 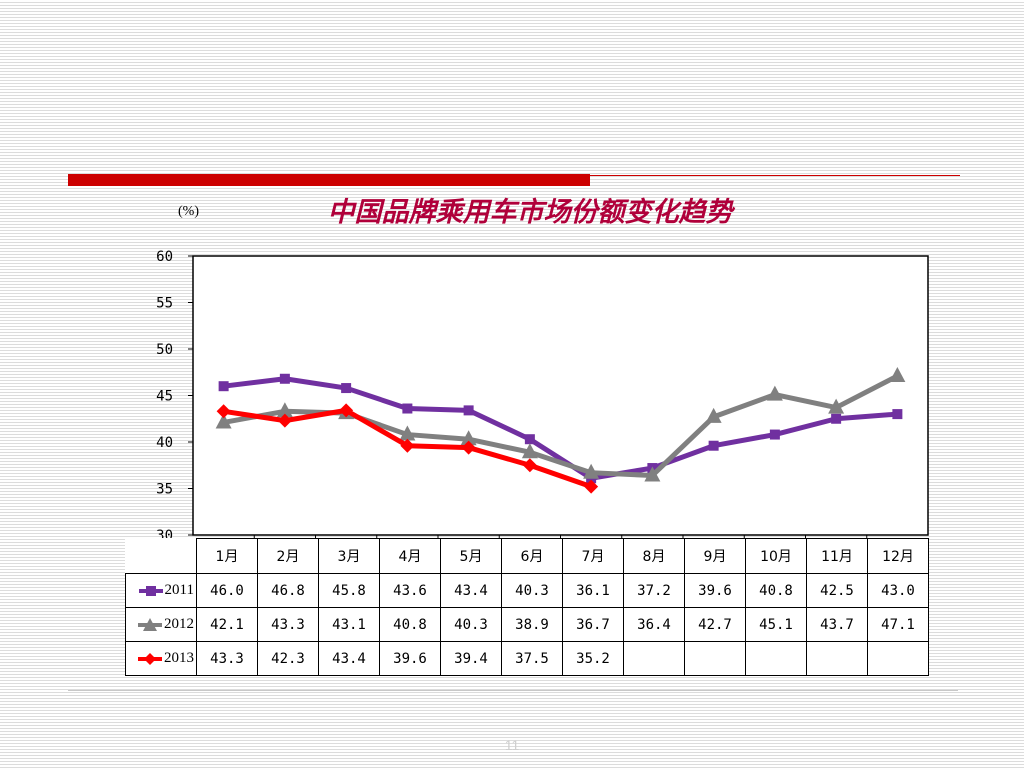 What do you see at coordinates (179, 590) in the screenshot?
I see `legend-label: 2011` at bounding box center [179, 590].